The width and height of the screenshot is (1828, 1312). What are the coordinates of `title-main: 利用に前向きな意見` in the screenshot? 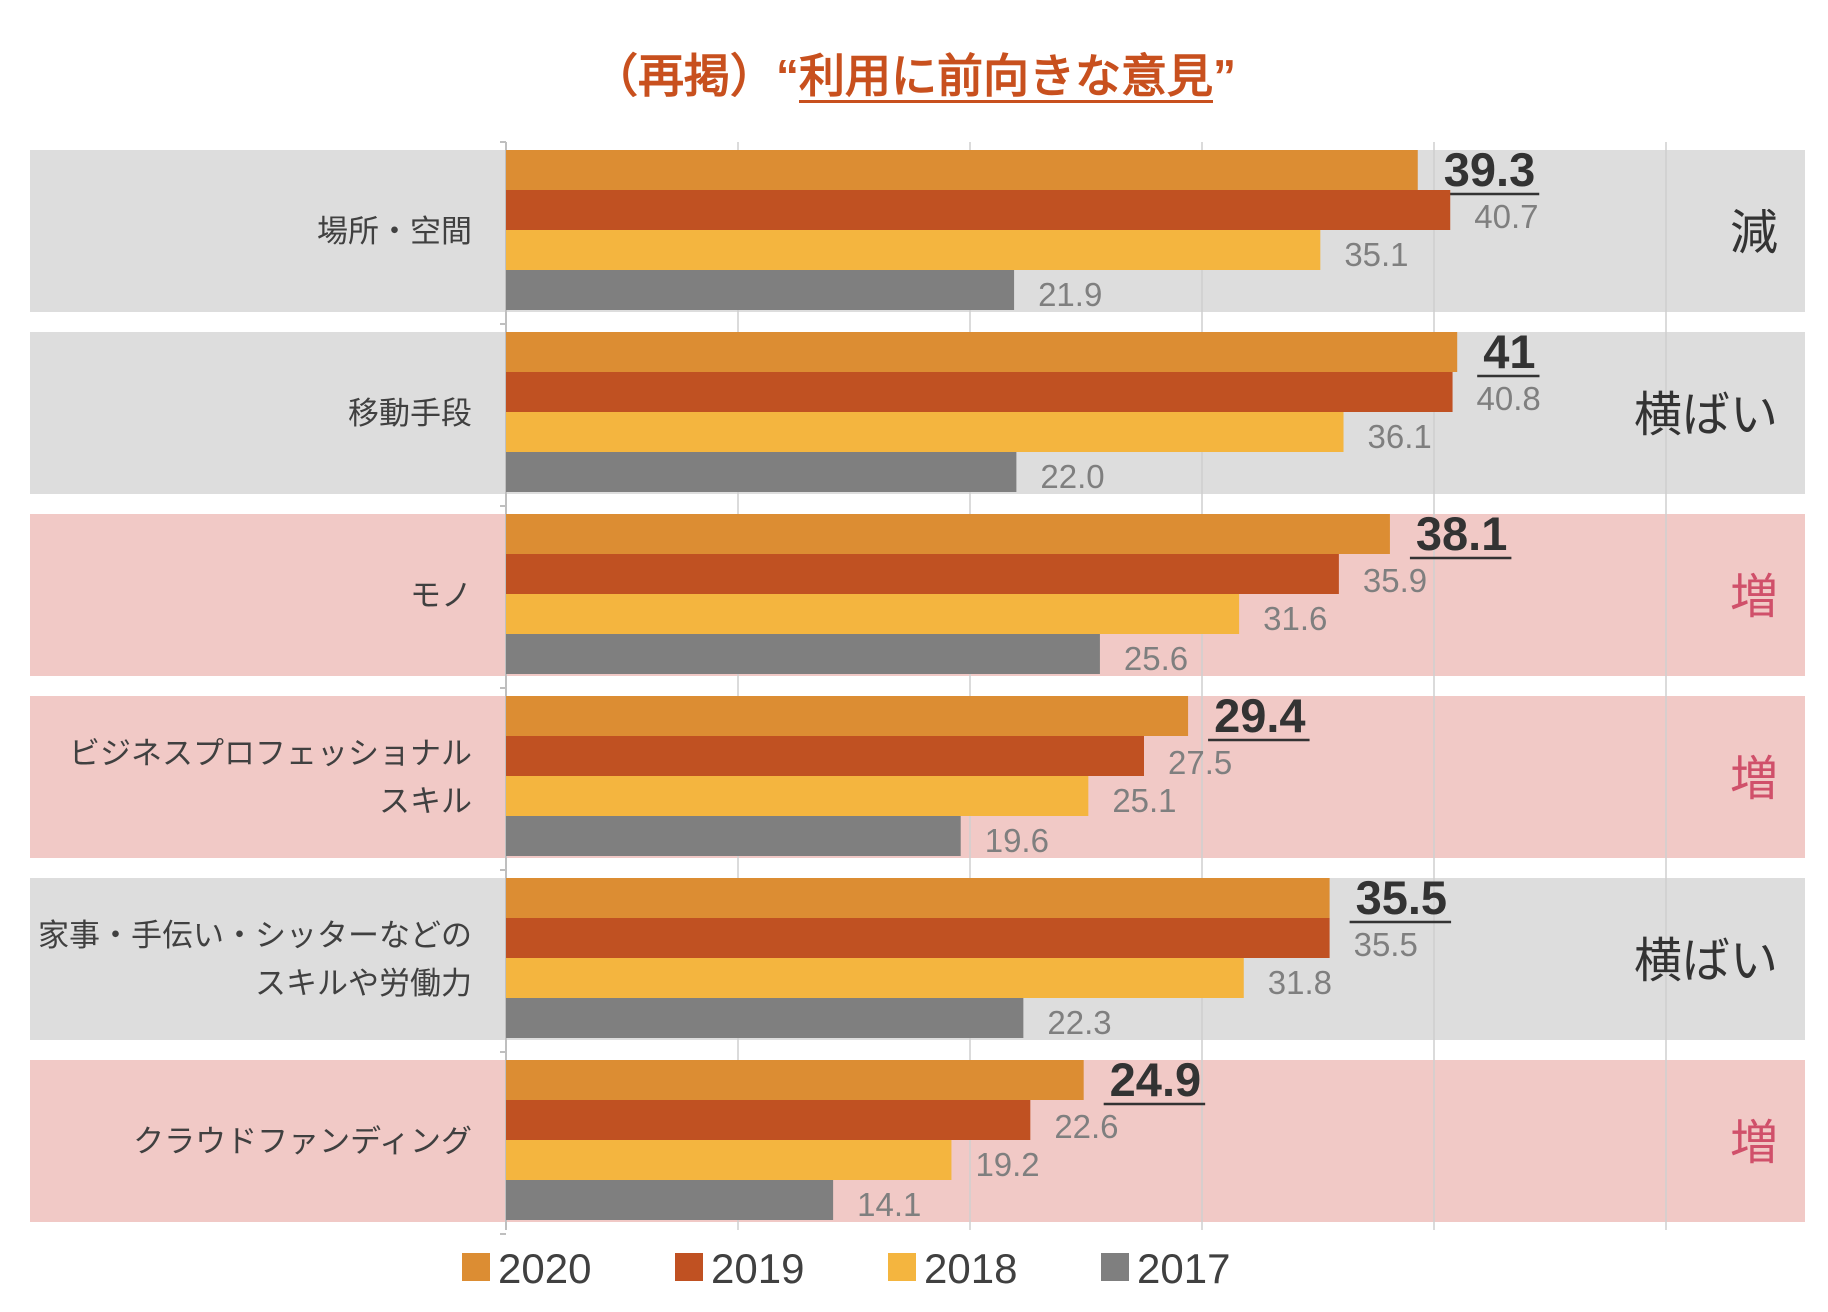 It's located at (1006, 76).